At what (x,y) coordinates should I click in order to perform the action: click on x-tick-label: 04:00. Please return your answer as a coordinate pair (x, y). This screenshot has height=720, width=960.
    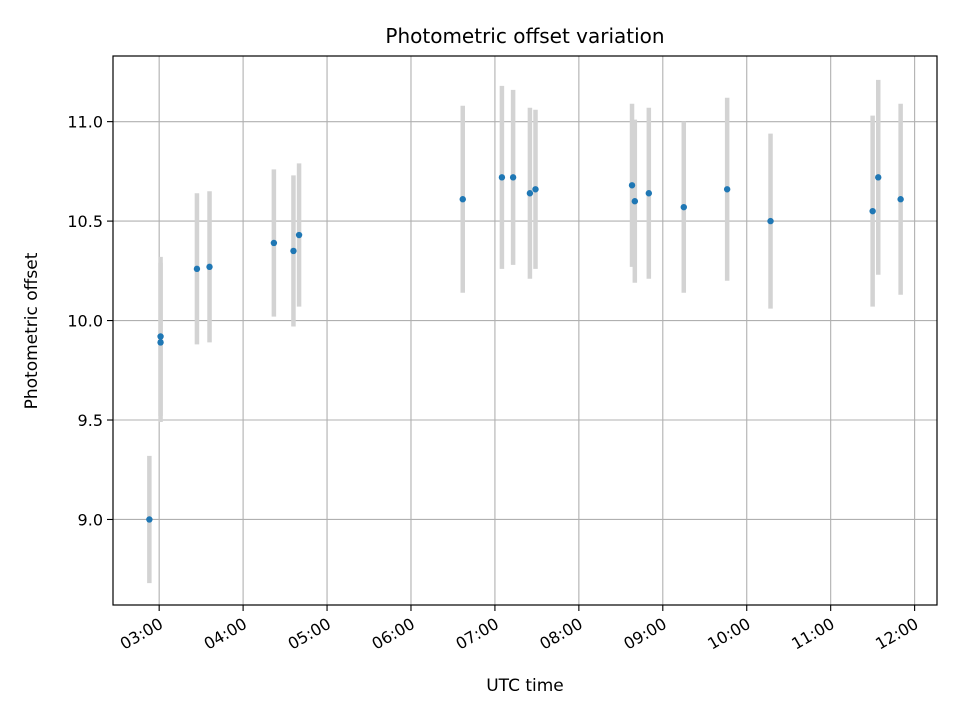
    Looking at the image, I should click on (225, 634).